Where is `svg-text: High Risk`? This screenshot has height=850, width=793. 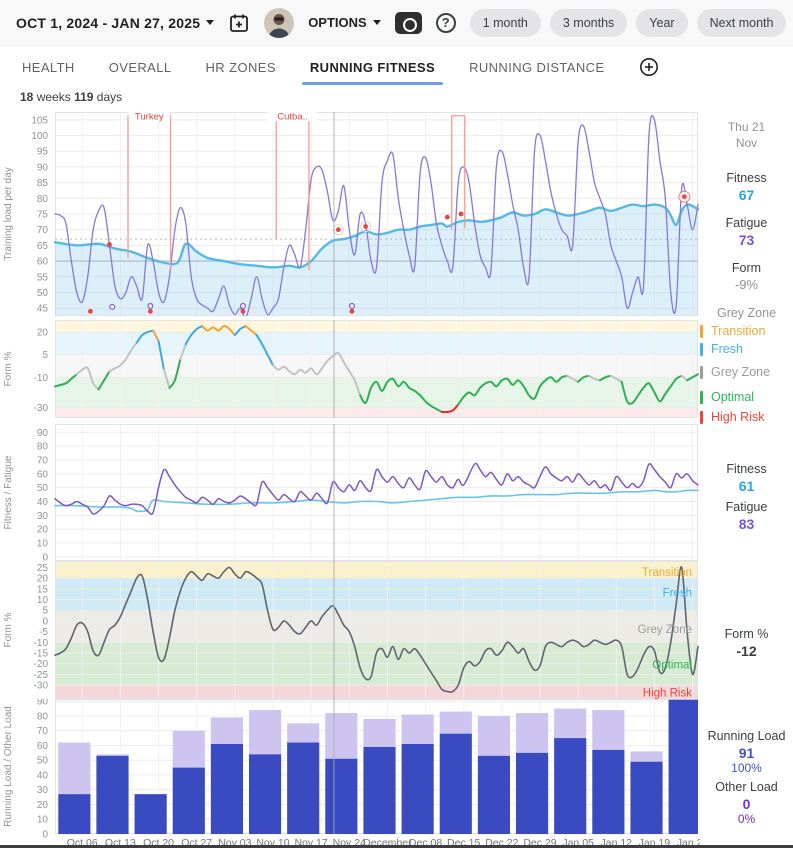
svg-text: High Risk is located at coordinates (667, 693).